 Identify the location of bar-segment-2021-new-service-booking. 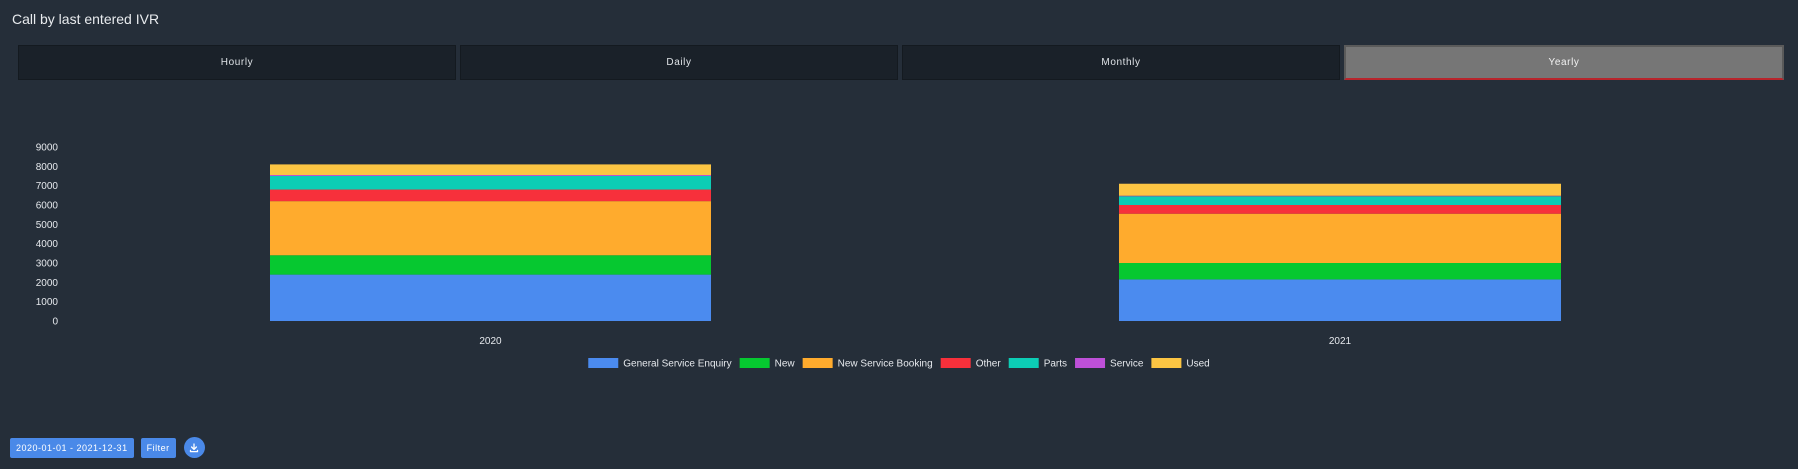
(1340, 238).